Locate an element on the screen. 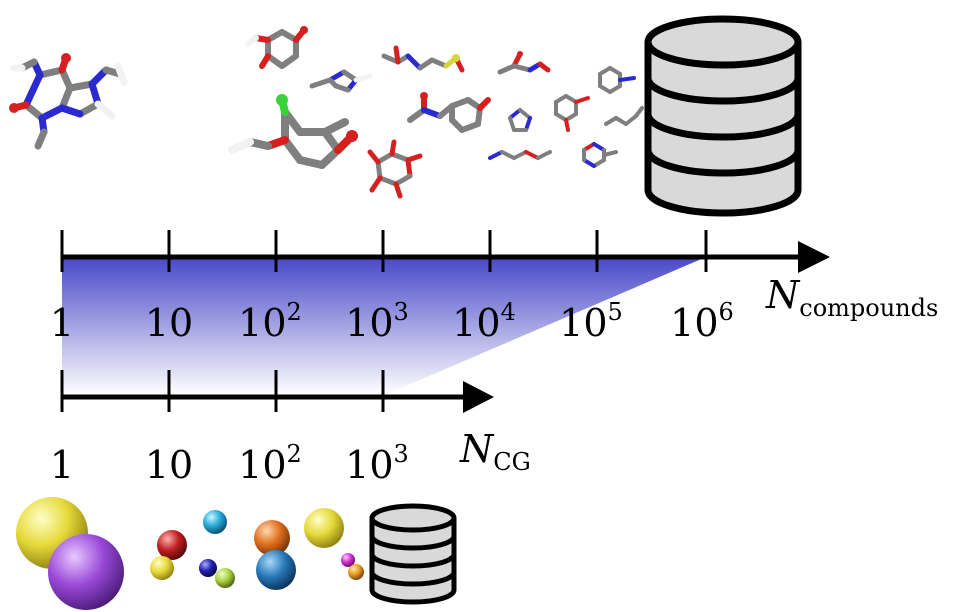 Image resolution: width=962 pixels, height=612 pixels. compounds-axis-arrowhead is located at coordinates (814, 257).